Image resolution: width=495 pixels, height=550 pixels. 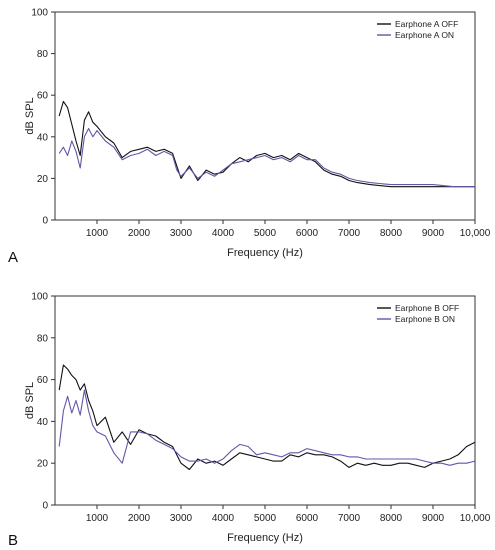 What do you see at coordinates (13, 257) in the screenshot?
I see `panel-letter: A` at bounding box center [13, 257].